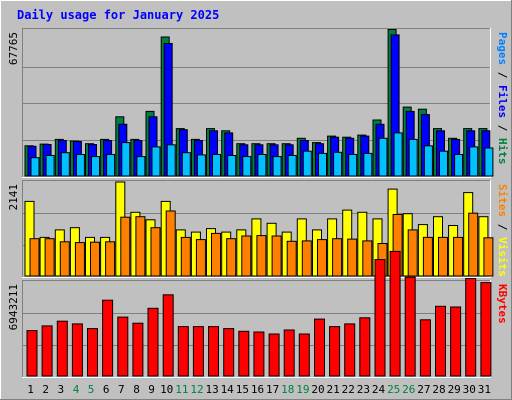  I want to click on x-tick-label: 17, so click(272, 389).